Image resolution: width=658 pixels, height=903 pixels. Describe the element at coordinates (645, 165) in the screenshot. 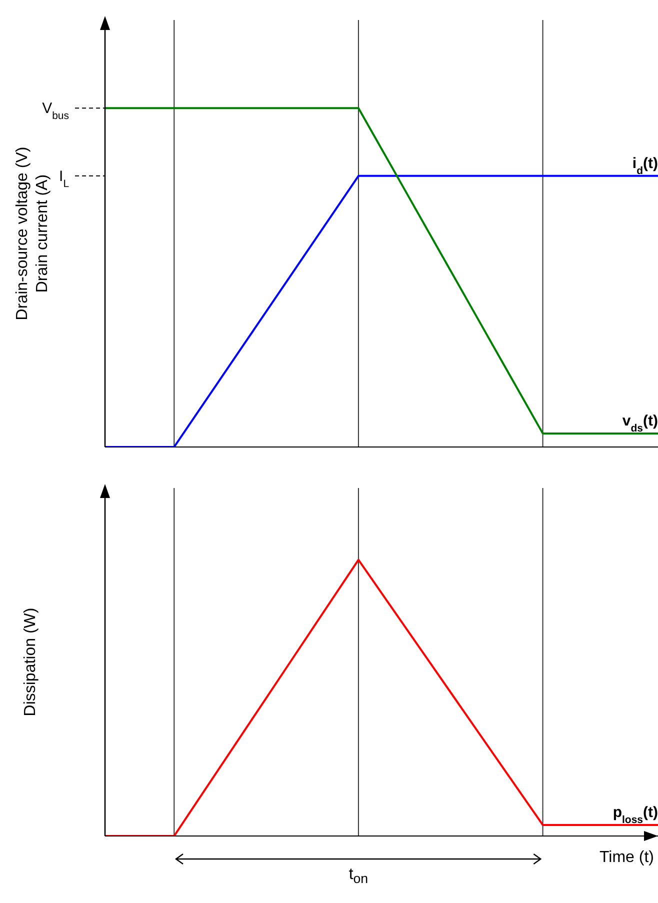

I see `series-label: i$_{d}$(t)` at that location.